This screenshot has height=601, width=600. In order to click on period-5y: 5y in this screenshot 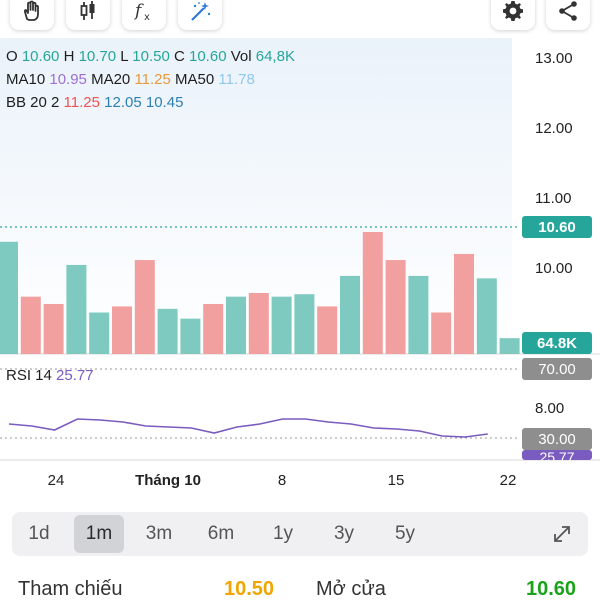, I will do `click(405, 533)`.